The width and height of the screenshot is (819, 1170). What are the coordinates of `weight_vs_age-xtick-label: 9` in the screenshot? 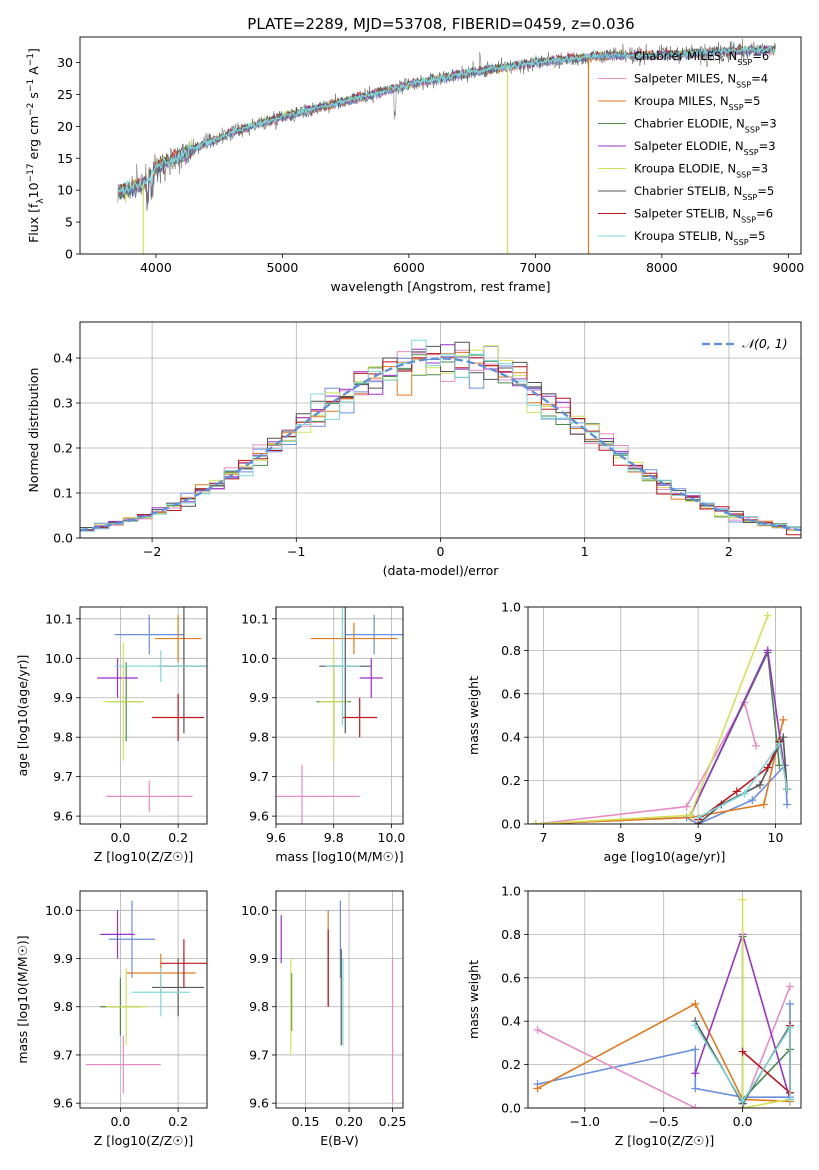 It's located at (698, 837).